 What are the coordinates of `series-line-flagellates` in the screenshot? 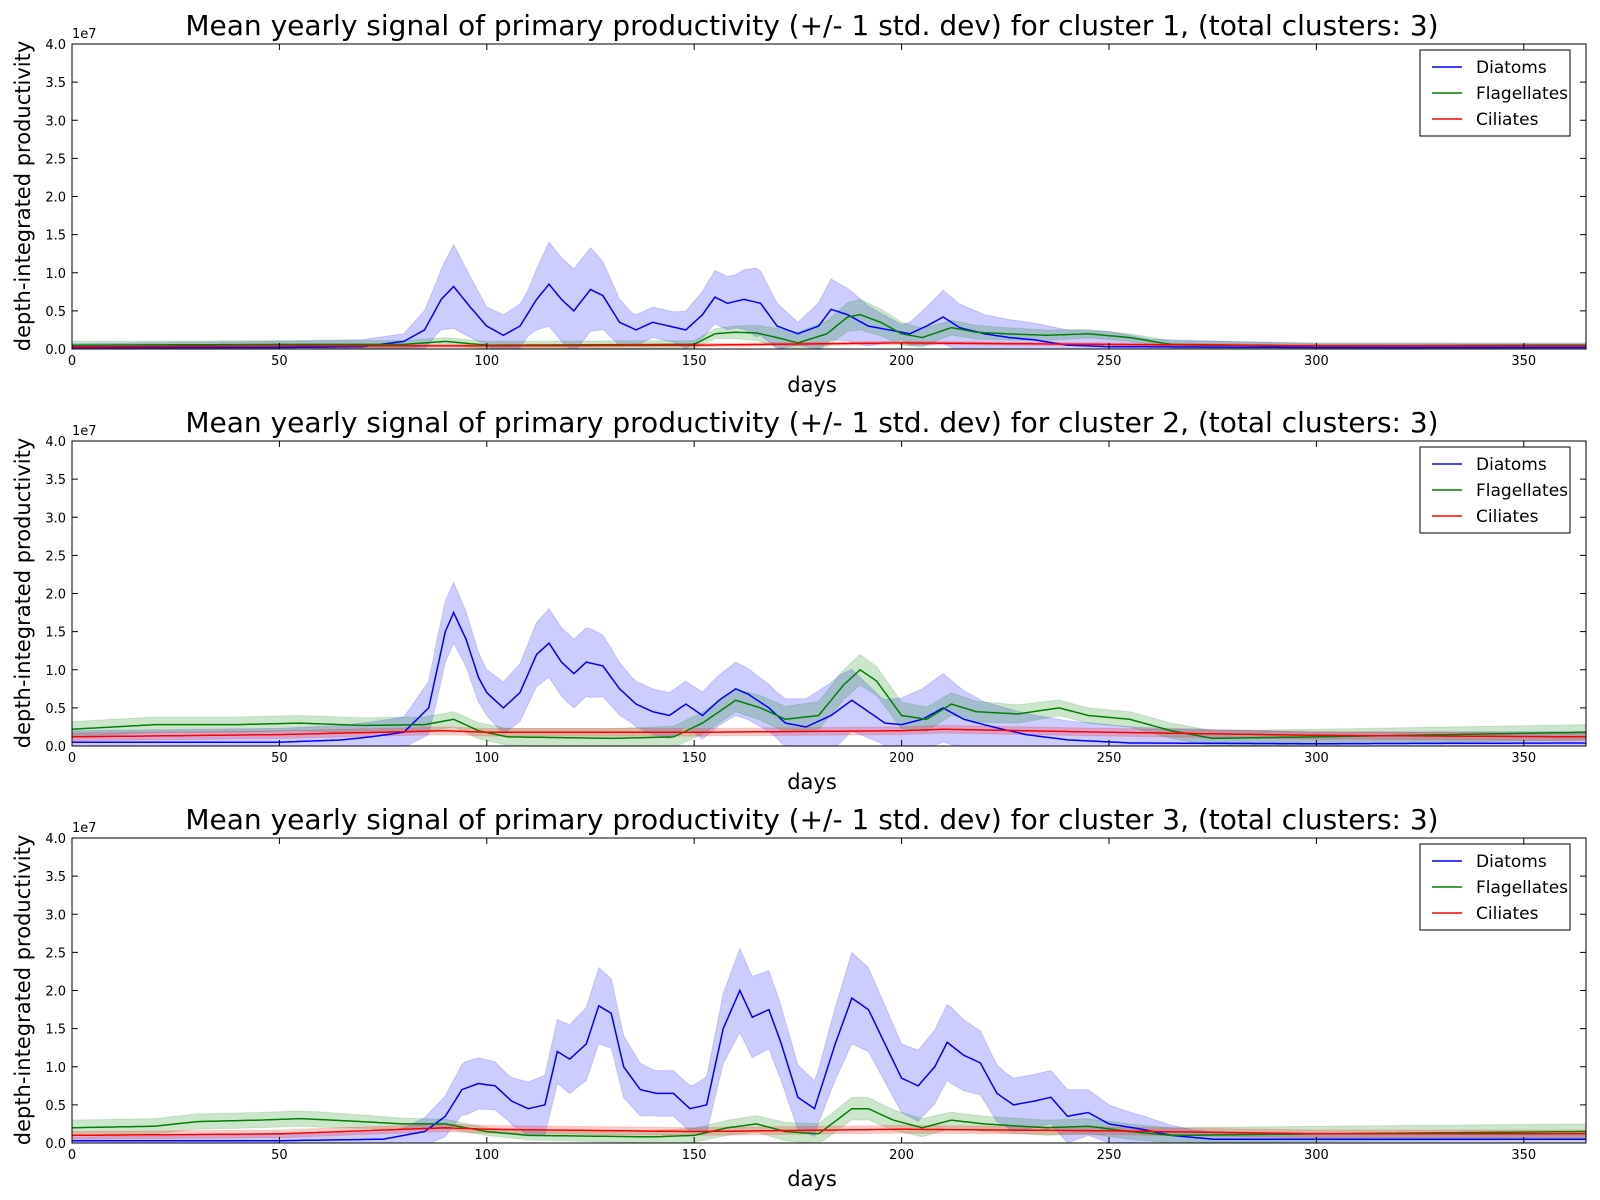 It's located at (829, 704).